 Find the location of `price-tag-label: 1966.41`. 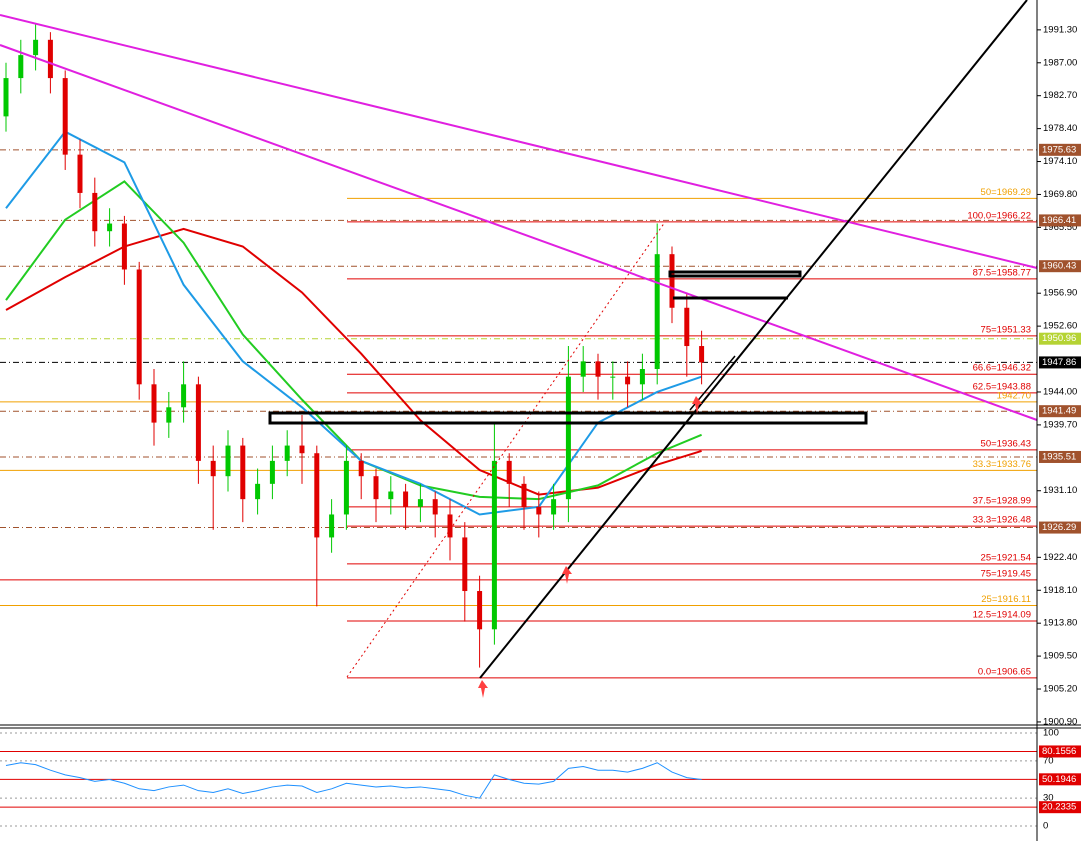

price-tag-label: 1966.41 is located at coordinates (1059, 220).